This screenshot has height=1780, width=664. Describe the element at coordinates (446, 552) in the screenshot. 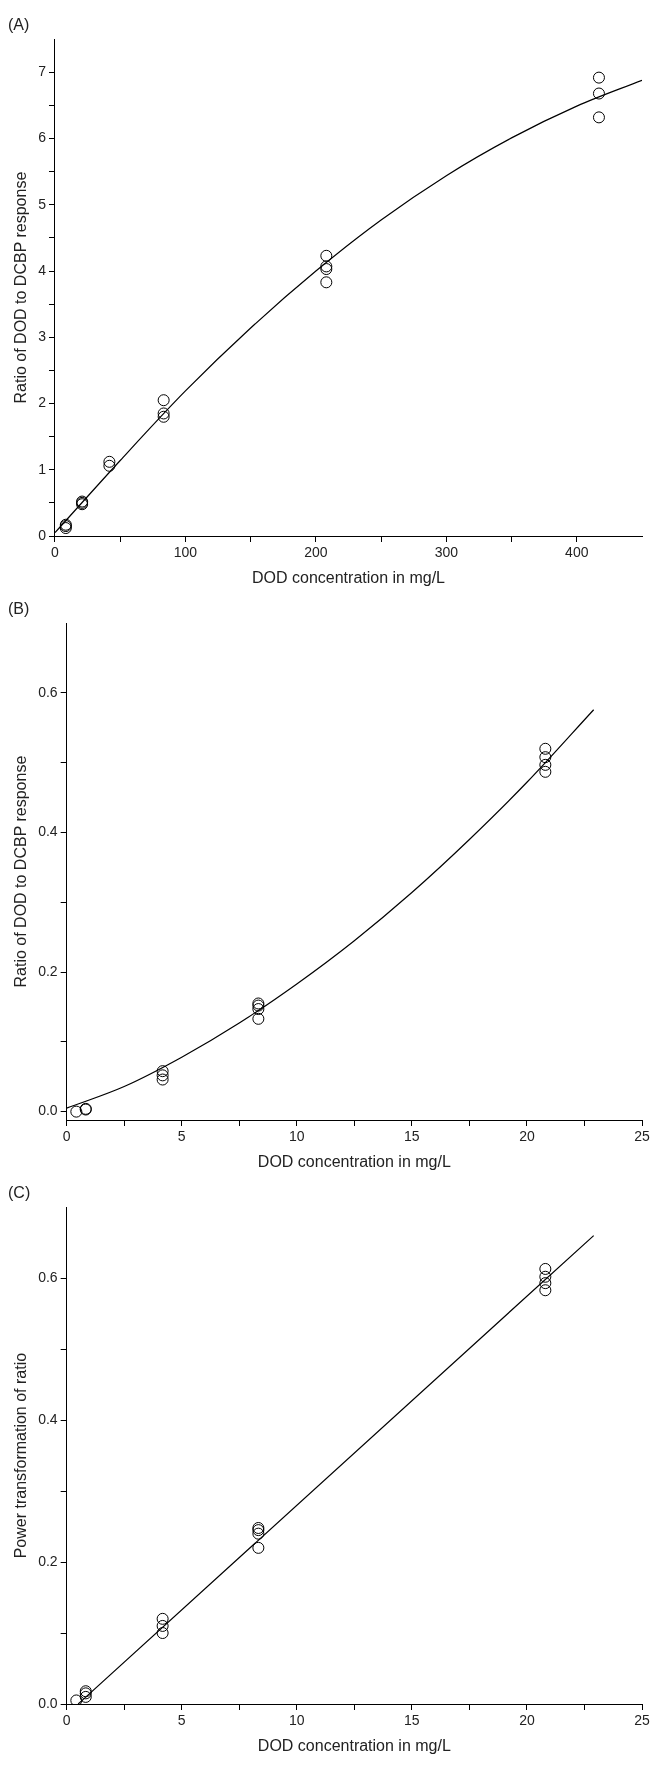

I see `x-tick-label: 300` at that location.